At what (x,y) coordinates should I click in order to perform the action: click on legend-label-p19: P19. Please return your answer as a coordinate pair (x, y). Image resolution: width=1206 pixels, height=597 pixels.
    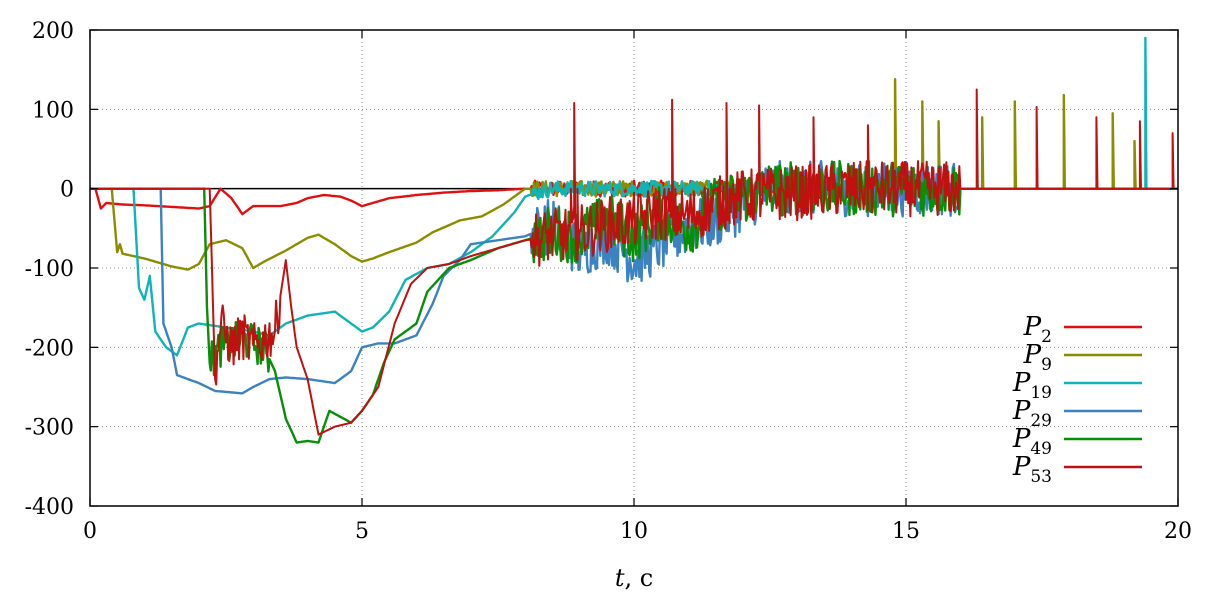
    Looking at the image, I should click on (1032, 385).